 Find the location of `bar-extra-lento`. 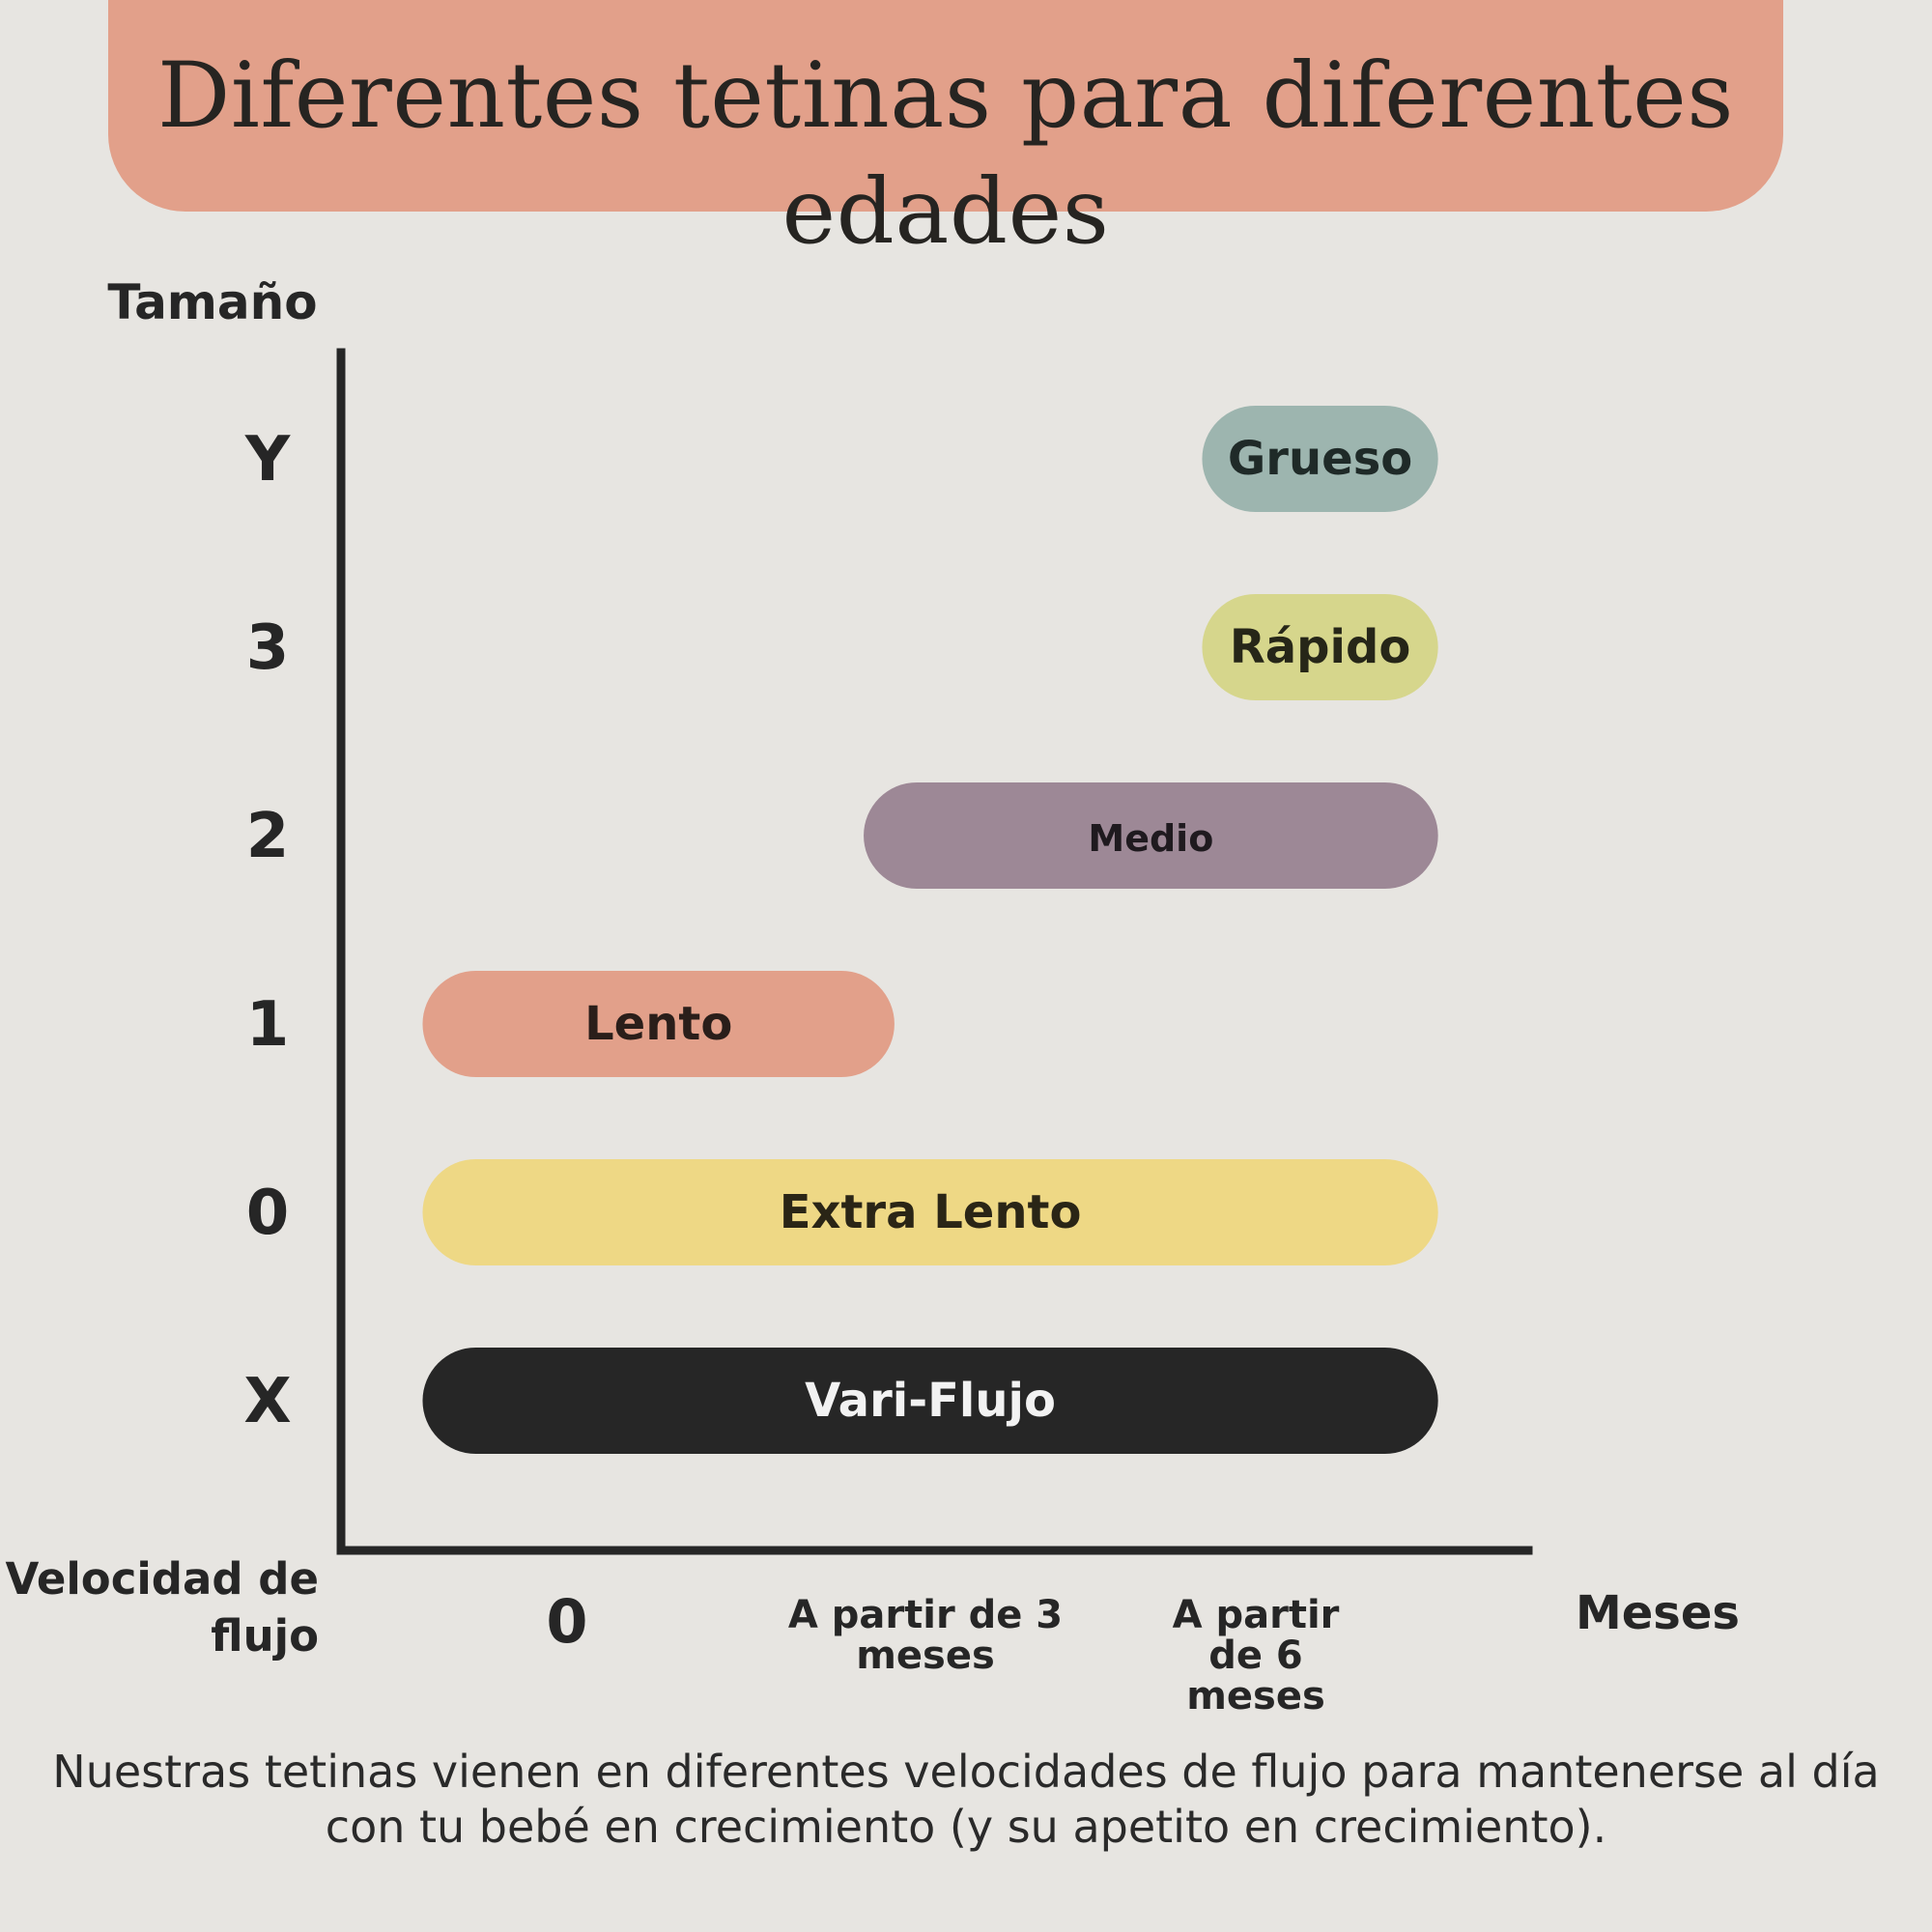

bar-extra-lento is located at coordinates (930, 1212).